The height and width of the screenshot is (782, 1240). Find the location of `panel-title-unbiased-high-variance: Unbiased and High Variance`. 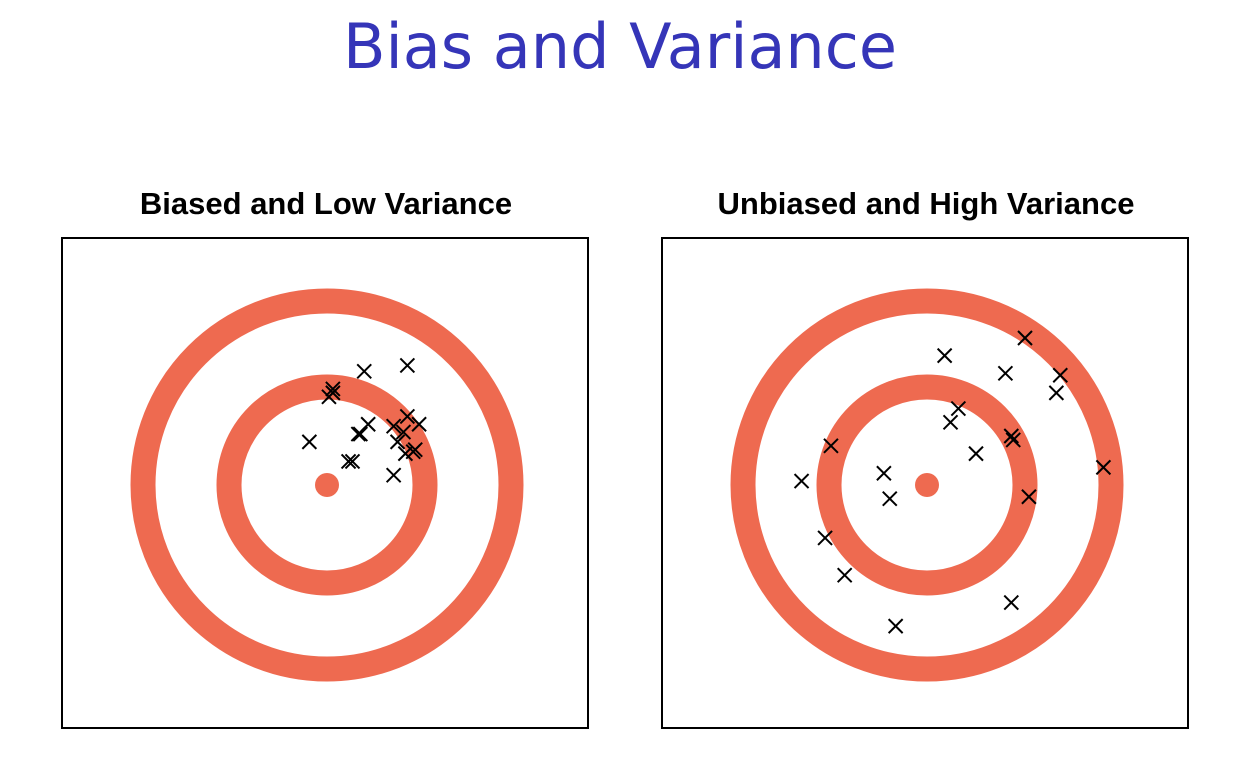

panel-title-unbiased-high-variance: Unbiased and High Variance is located at coordinates (926, 203).